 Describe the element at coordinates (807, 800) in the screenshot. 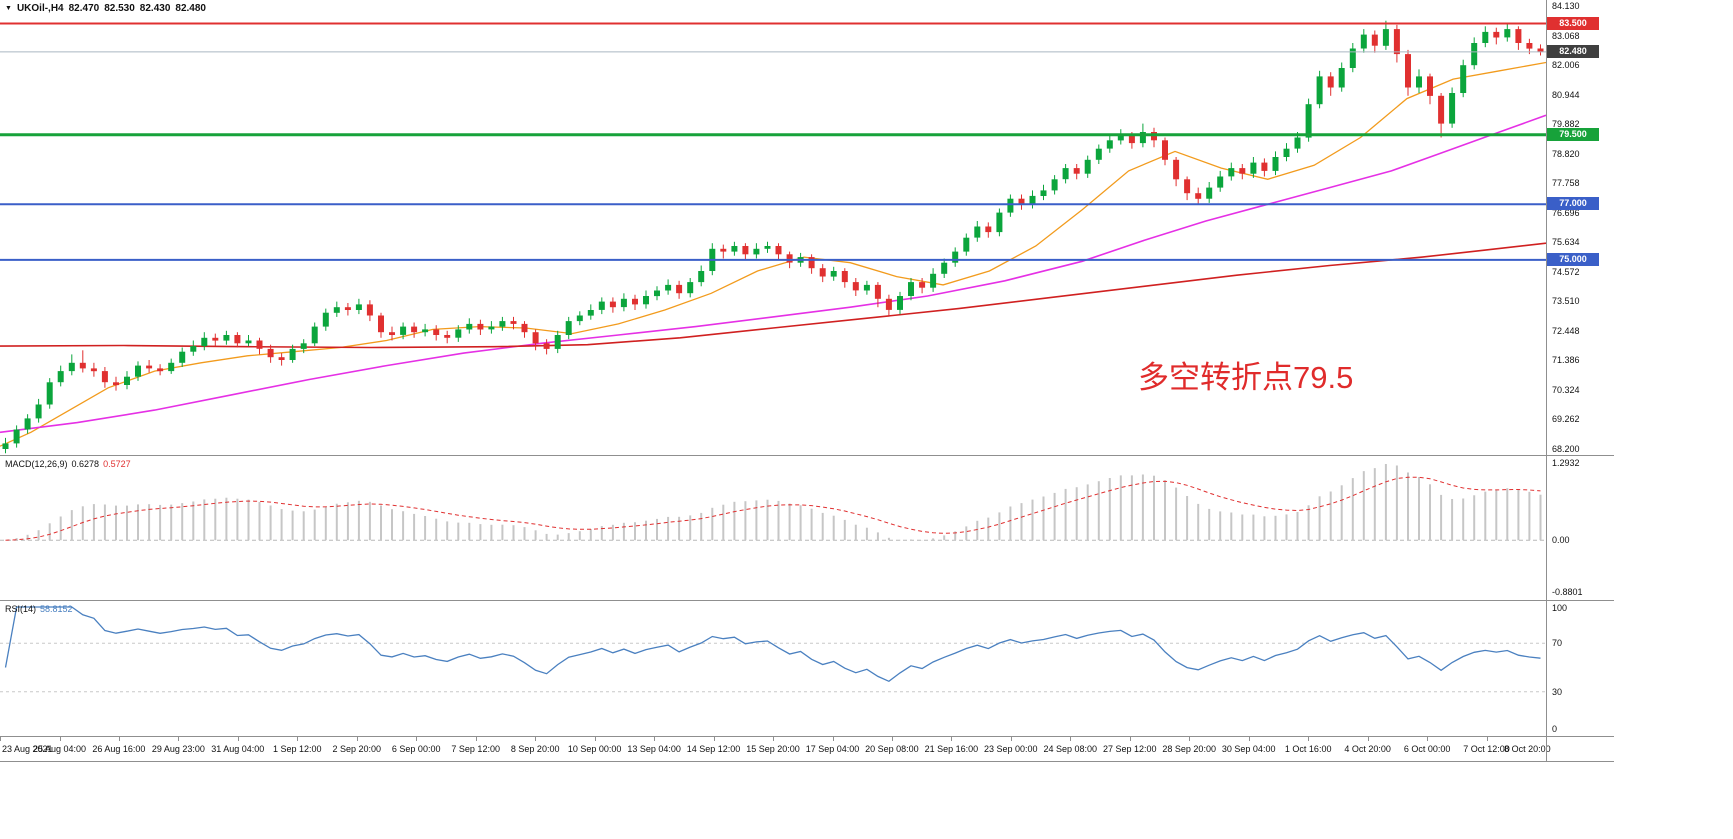

I see `bottom-margin` at that location.